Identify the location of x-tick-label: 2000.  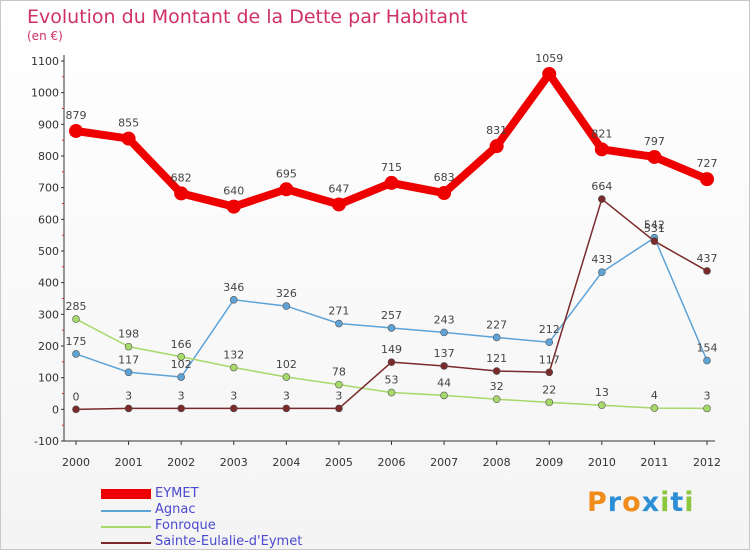
(76, 462).